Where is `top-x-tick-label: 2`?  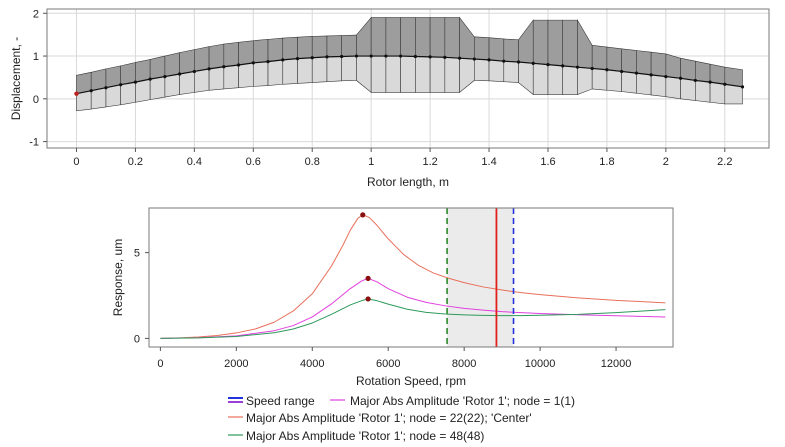 top-x-tick-label: 2 is located at coordinates (666, 162).